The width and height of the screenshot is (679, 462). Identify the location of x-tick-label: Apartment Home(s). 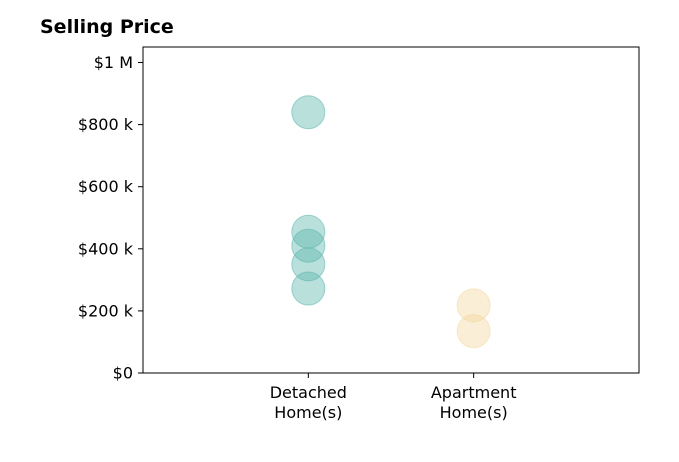
(474, 402).